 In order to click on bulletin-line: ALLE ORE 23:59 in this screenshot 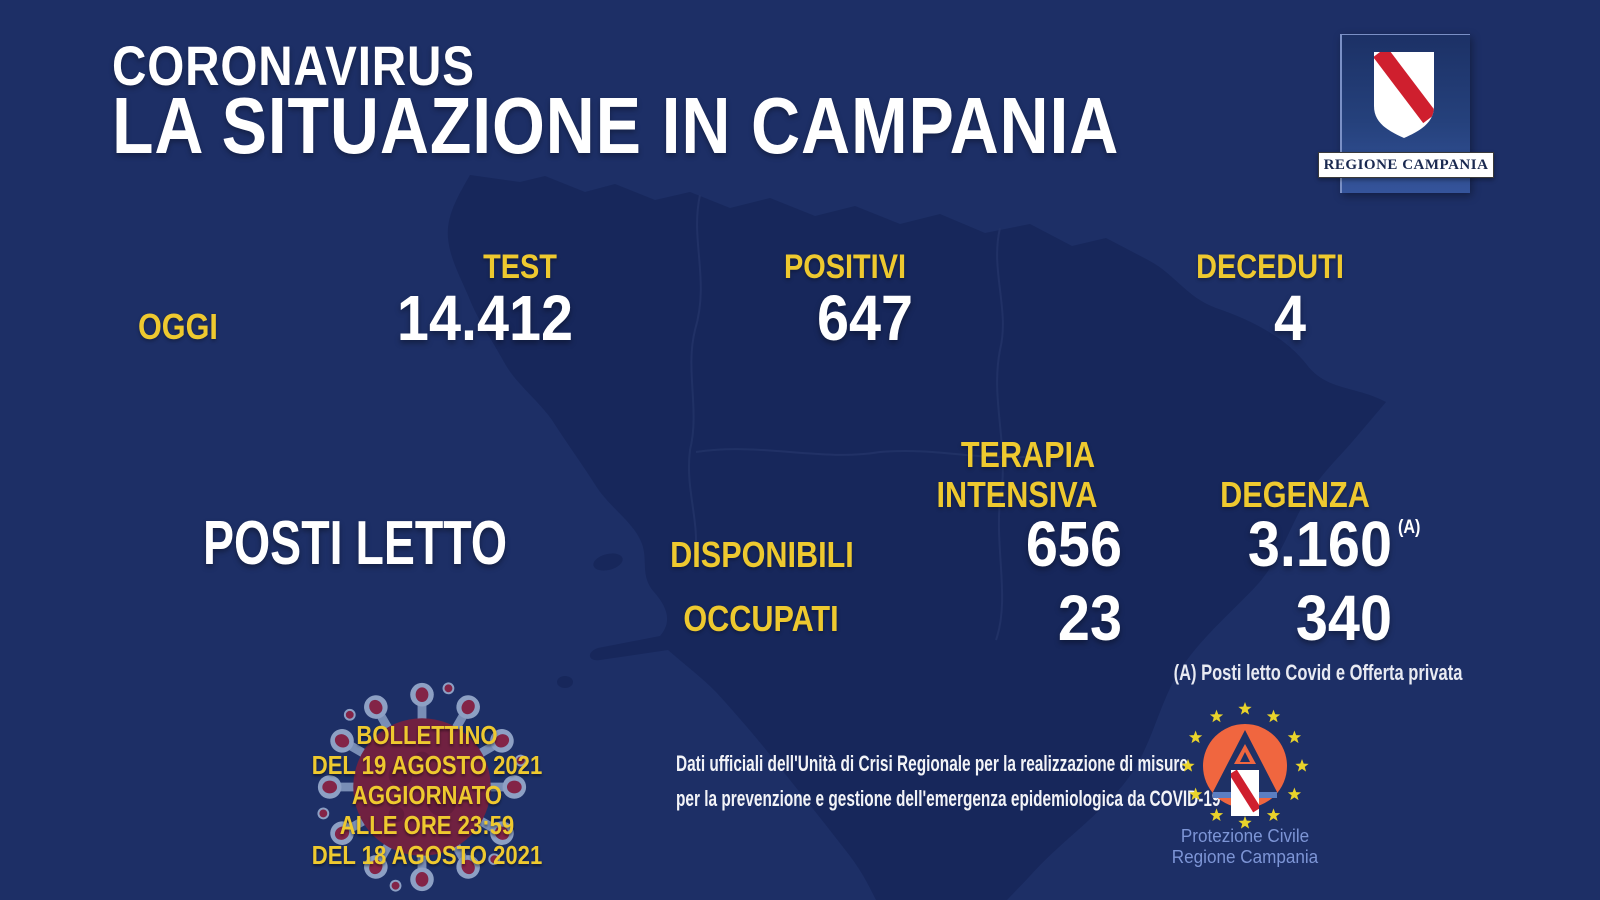, I will do `click(427, 825)`.